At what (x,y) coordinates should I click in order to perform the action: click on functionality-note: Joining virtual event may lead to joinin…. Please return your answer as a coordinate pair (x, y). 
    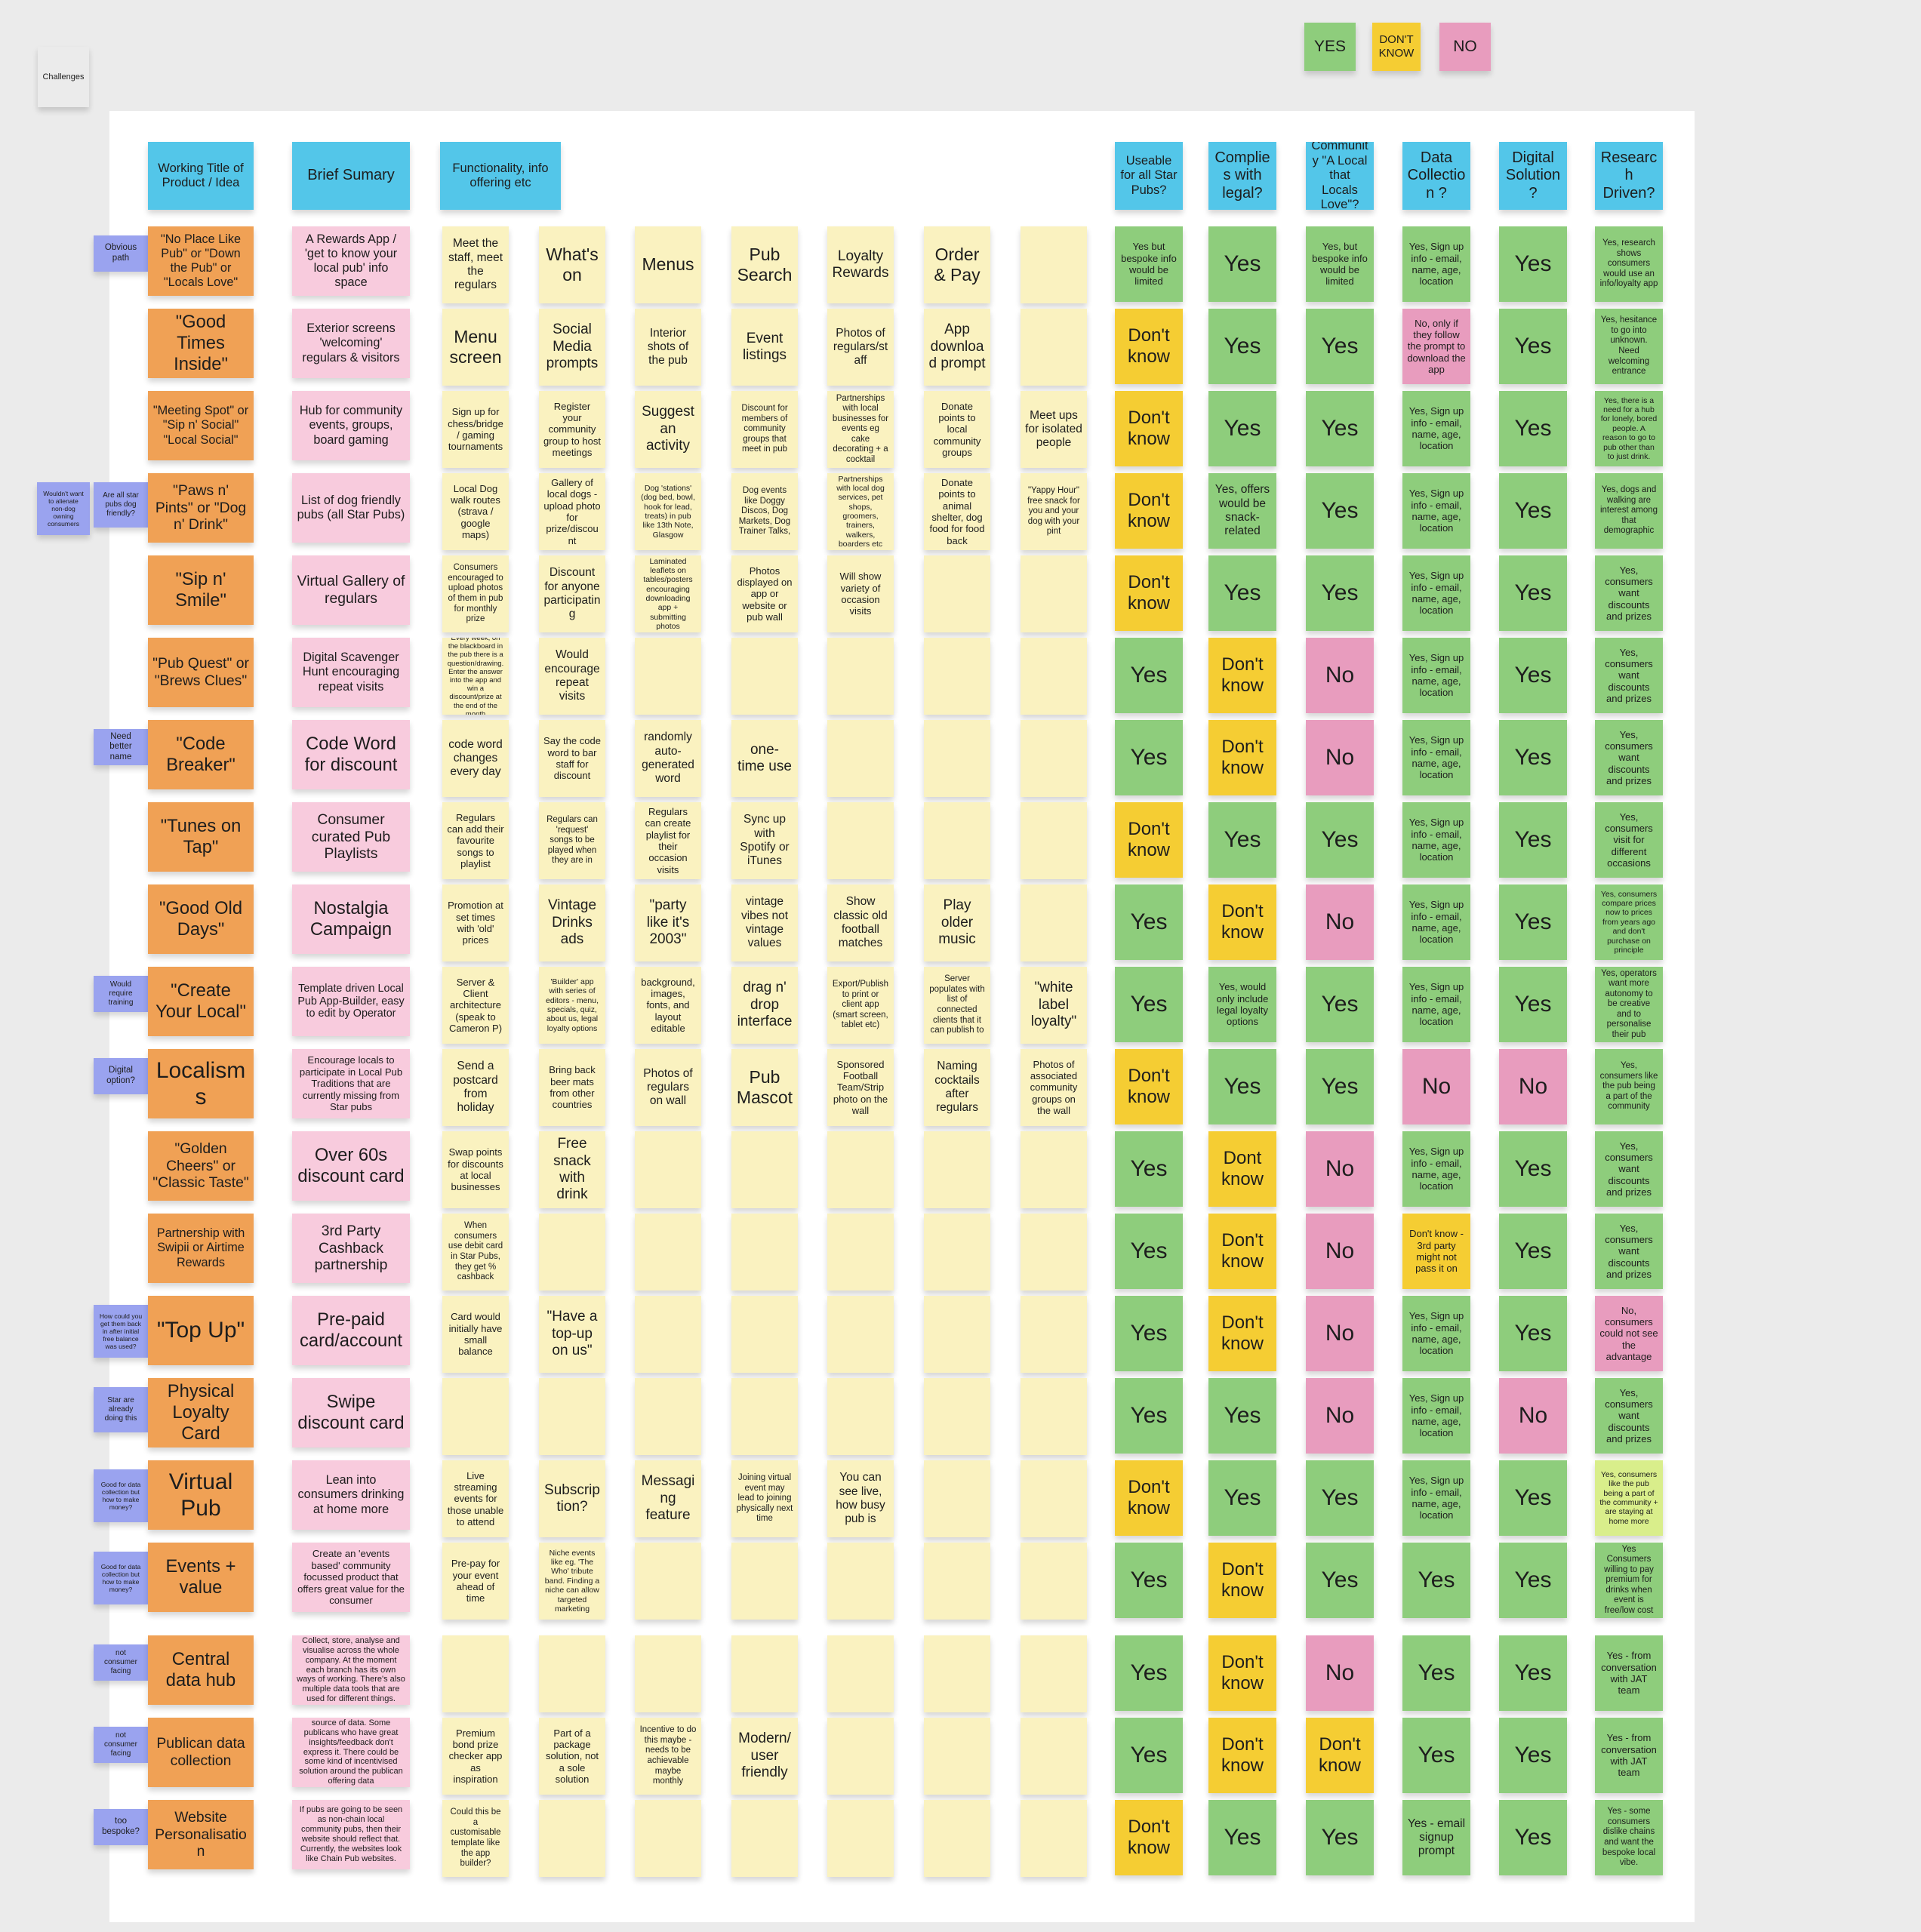
    Looking at the image, I should click on (764, 1498).